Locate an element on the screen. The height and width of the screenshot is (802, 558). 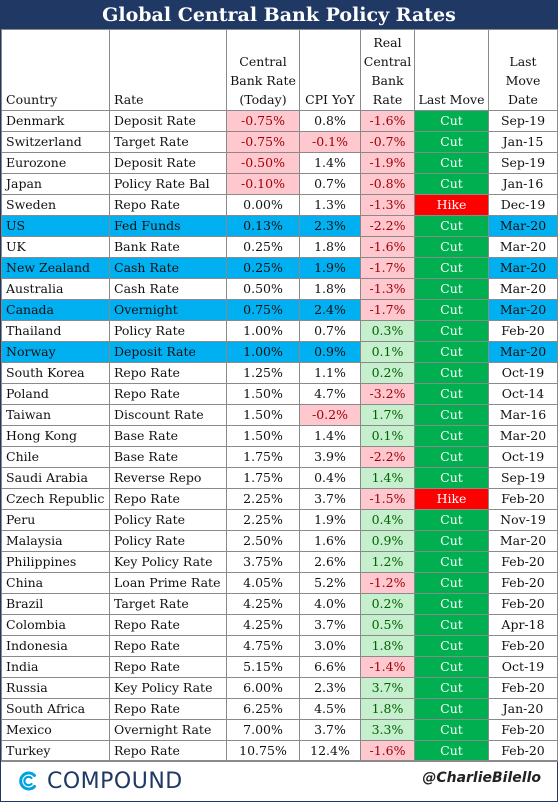
cpi-cell: 3.7% is located at coordinates (330, 730).